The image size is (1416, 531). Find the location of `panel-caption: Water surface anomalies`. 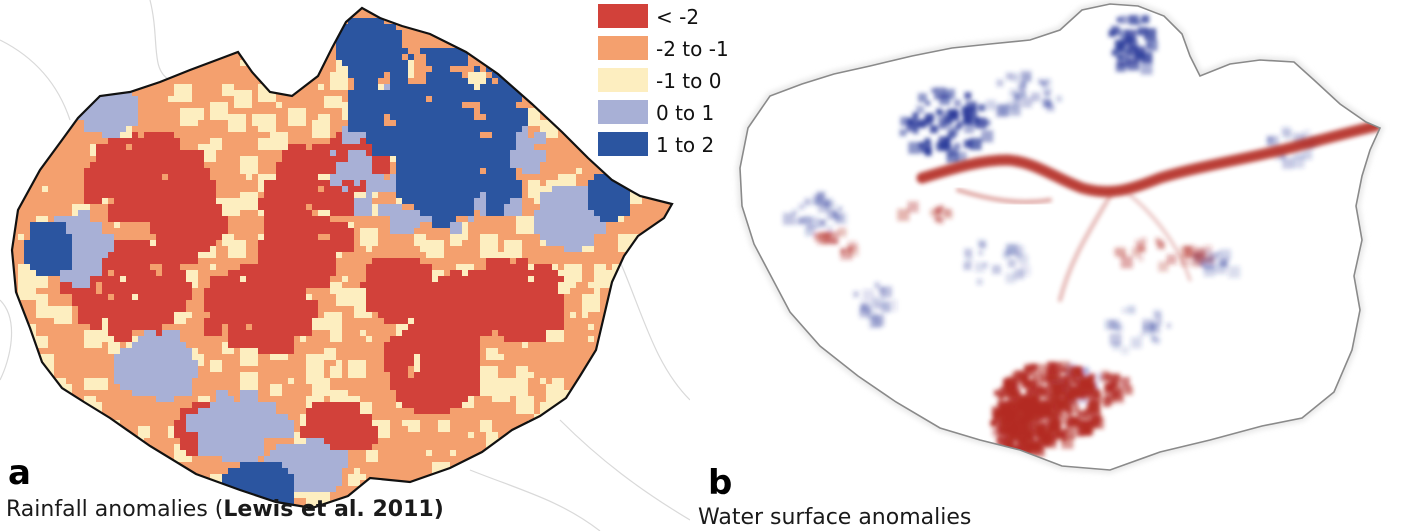

panel-caption: Water surface anomalies is located at coordinates (835, 517).